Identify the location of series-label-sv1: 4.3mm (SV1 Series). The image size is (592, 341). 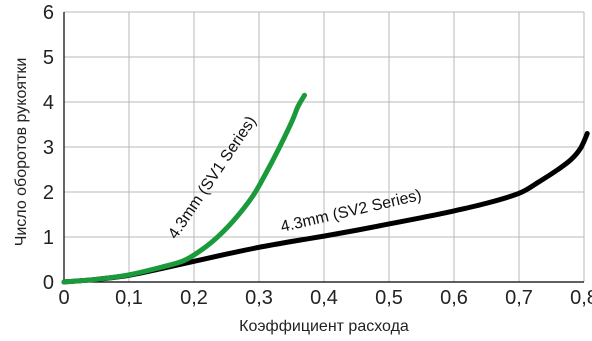
(212, 177).